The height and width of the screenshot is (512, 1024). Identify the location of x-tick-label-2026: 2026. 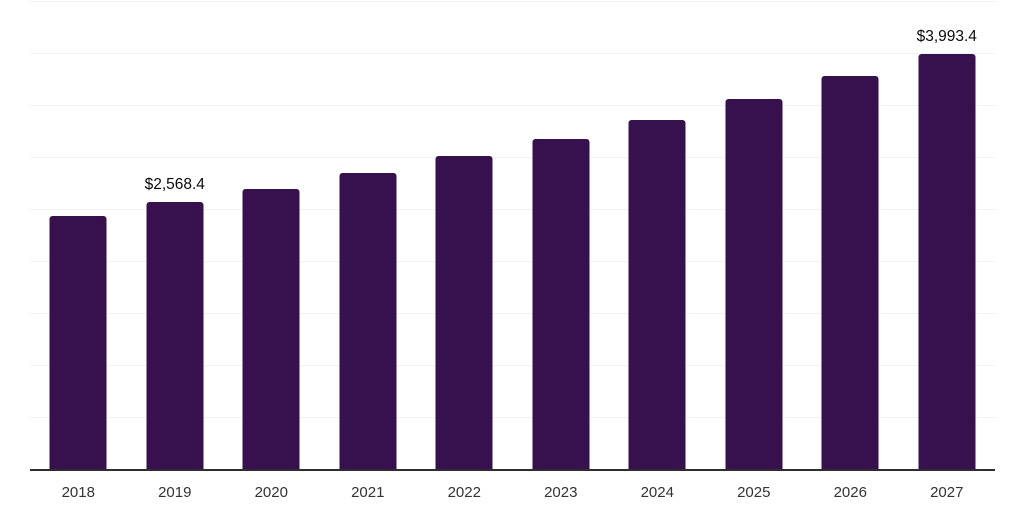
(850, 492).